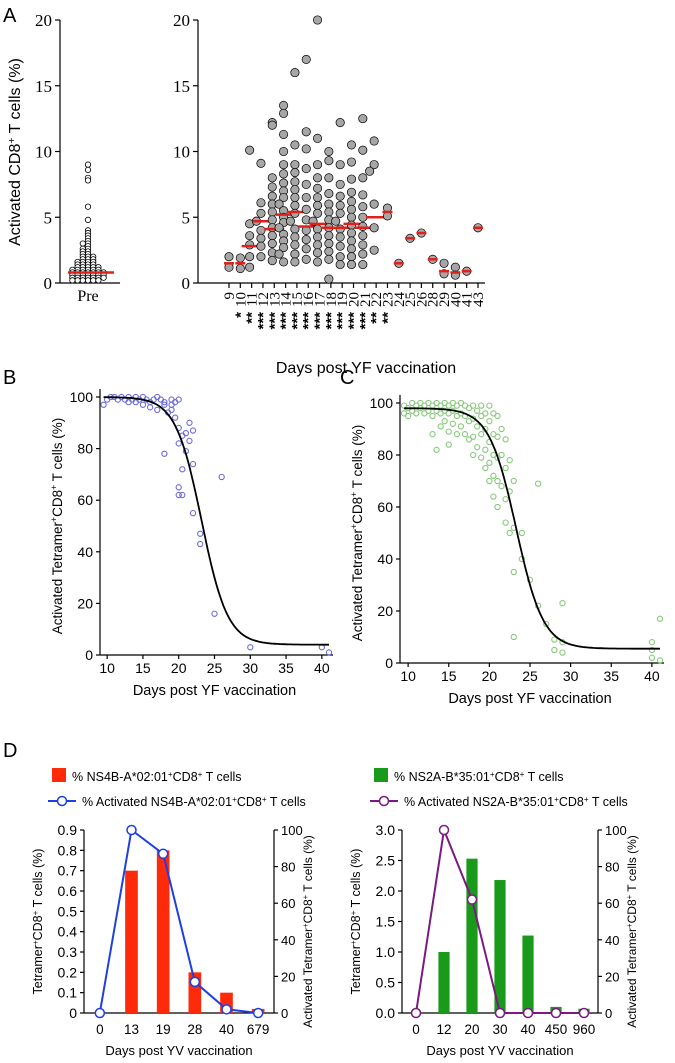 This screenshot has width=675, height=1063. I want to click on y-tick-label: 80, so click(85, 449).